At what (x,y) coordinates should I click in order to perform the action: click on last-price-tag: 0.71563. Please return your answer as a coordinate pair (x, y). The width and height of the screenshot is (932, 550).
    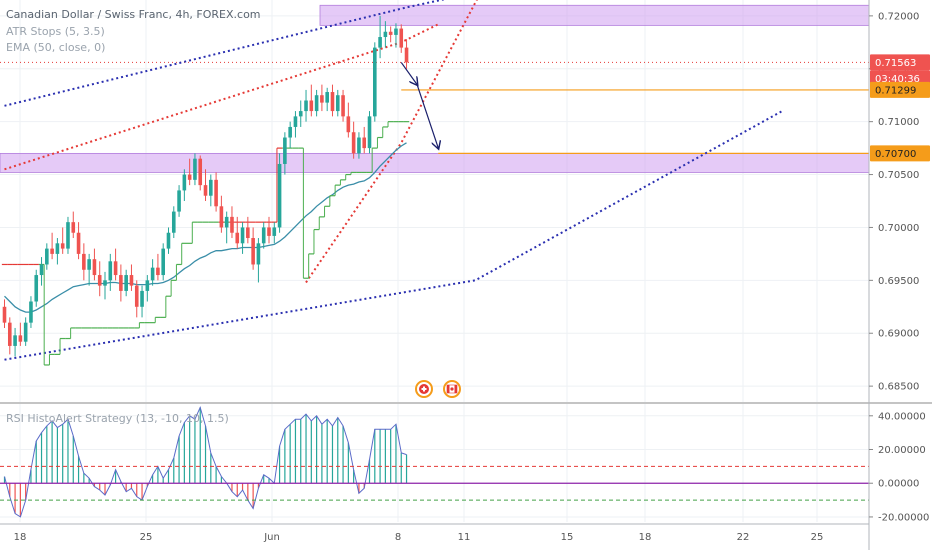
    Looking at the image, I should click on (895, 63).